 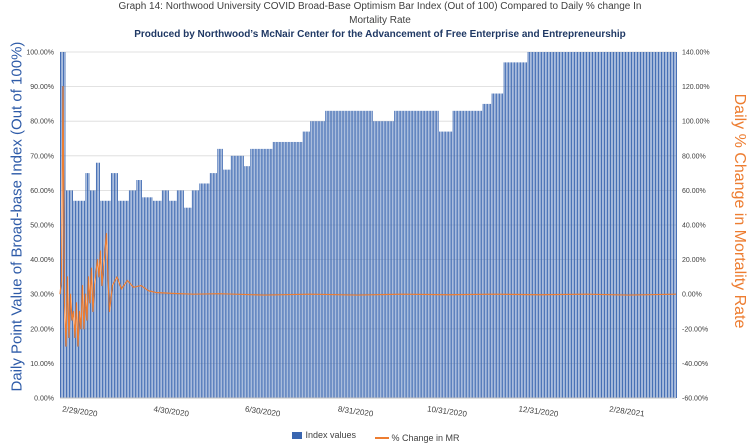 I want to click on y-left-tick-label: 70.00%, so click(x=42, y=156).